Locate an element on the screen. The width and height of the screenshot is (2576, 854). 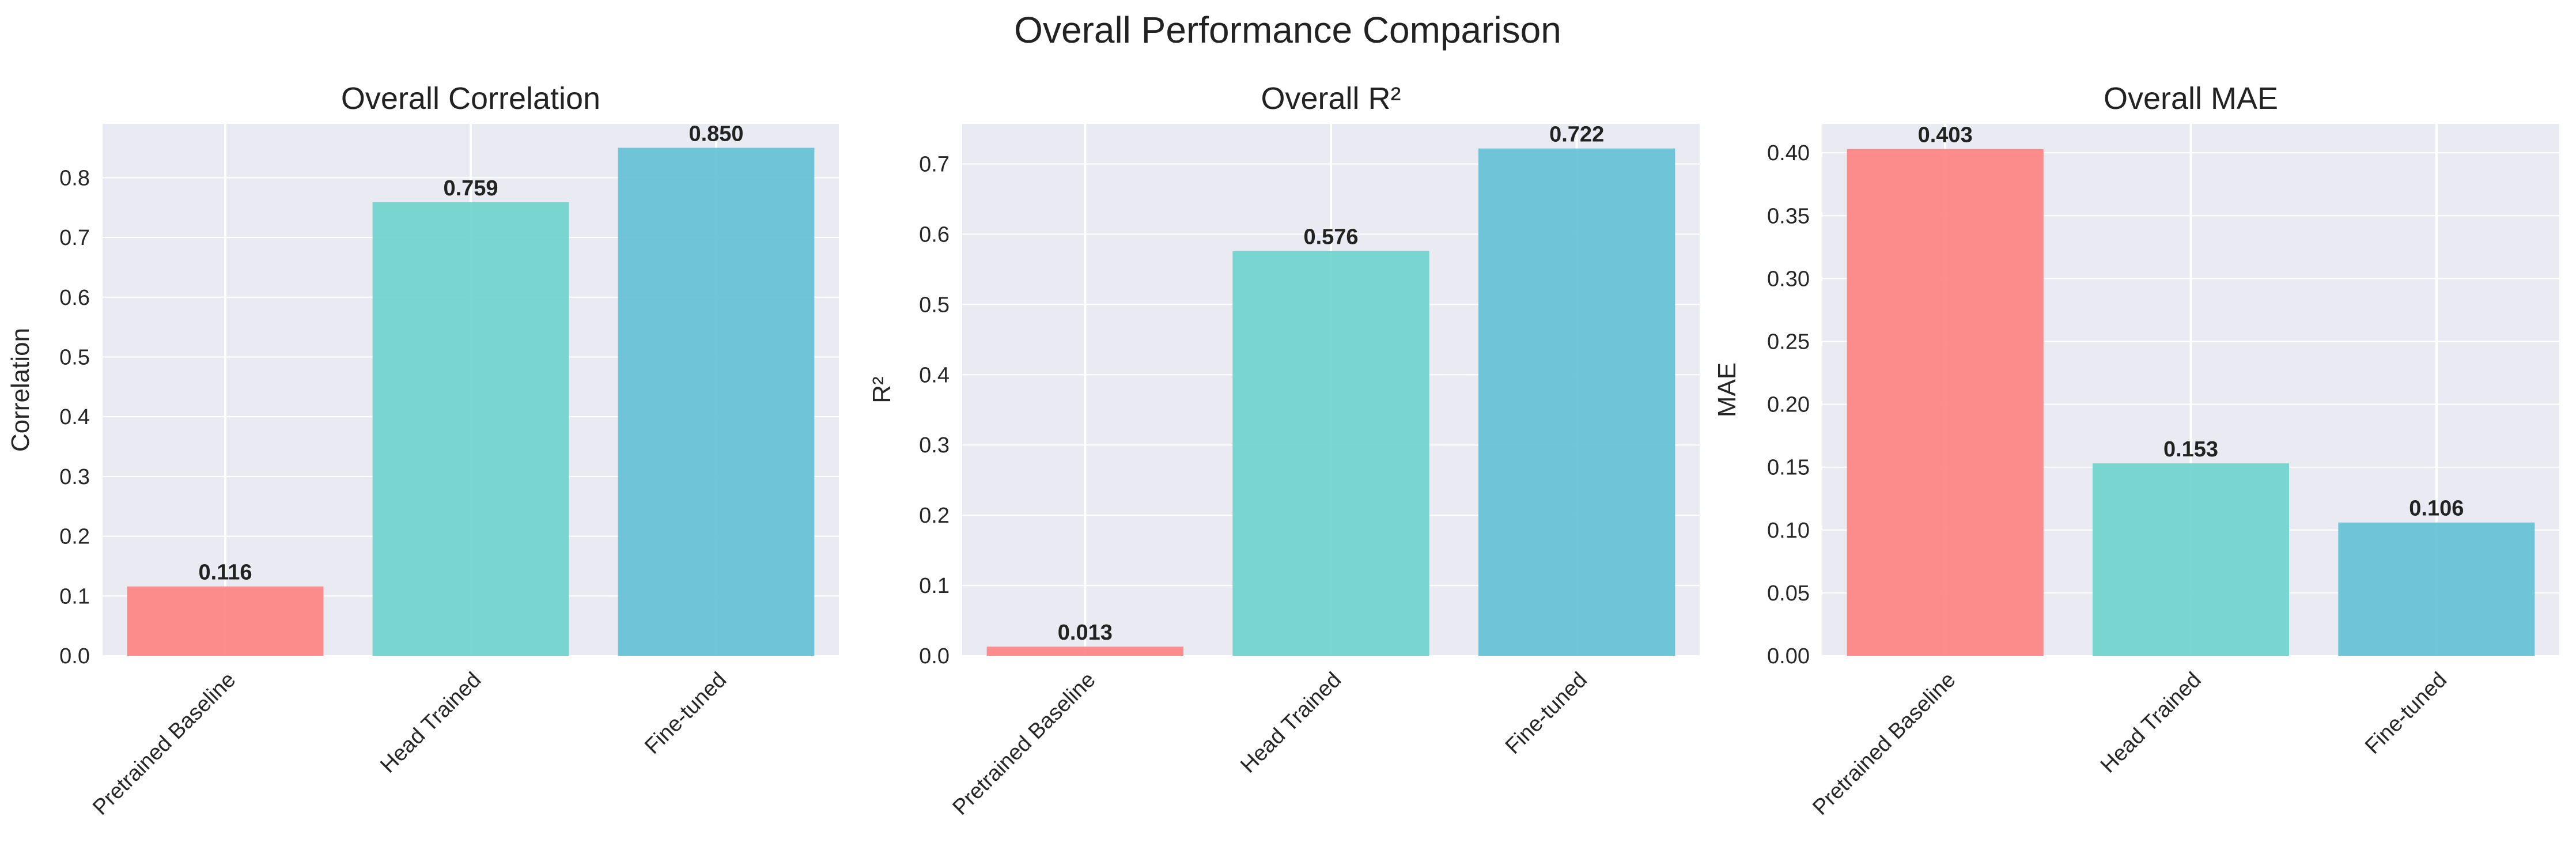
y-axis-label: R² is located at coordinates (882, 389).